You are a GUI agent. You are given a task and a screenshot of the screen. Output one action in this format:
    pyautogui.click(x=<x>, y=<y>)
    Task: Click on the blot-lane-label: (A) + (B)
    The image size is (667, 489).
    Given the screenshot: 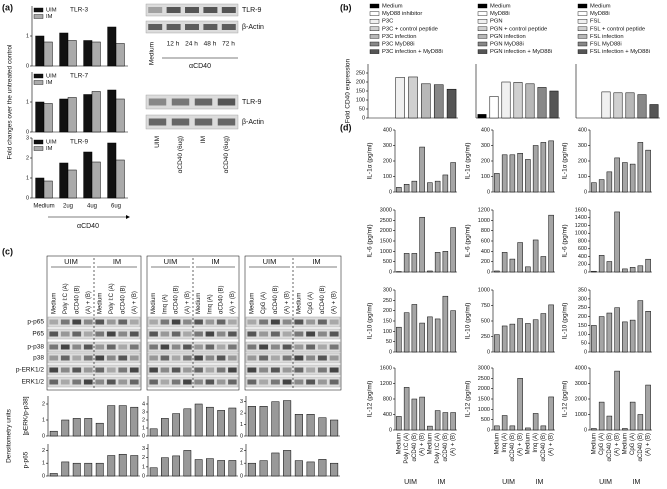 What is the action you would take?
    pyautogui.click(x=335, y=302)
    